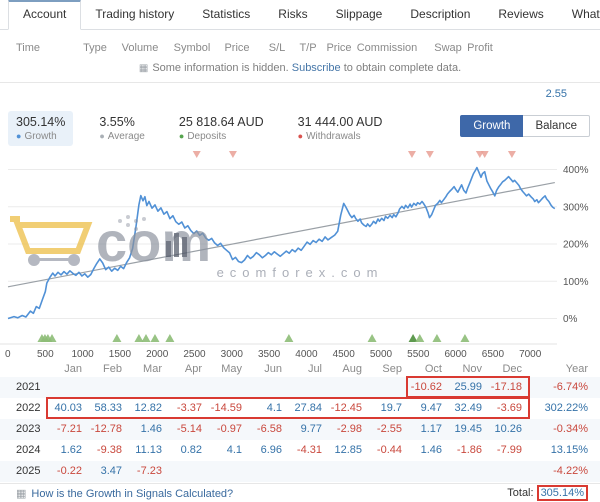 This screenshot has width=600, height=502. What do you see at coordinates (157, 354) in the screenshot?
I see `x-axis-label: 2000` at bounding box center [157, 354].